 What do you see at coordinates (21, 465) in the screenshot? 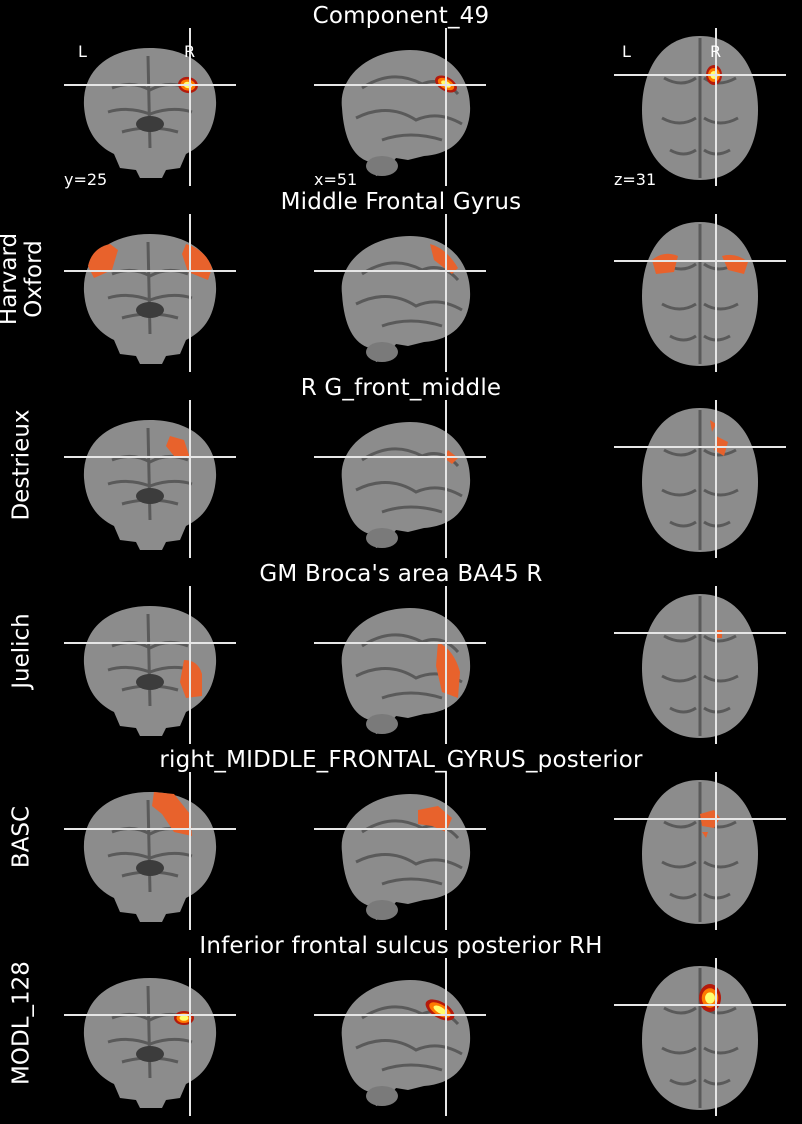
I see `atlas-label: Destrieux` at bounding box center [21, 465].